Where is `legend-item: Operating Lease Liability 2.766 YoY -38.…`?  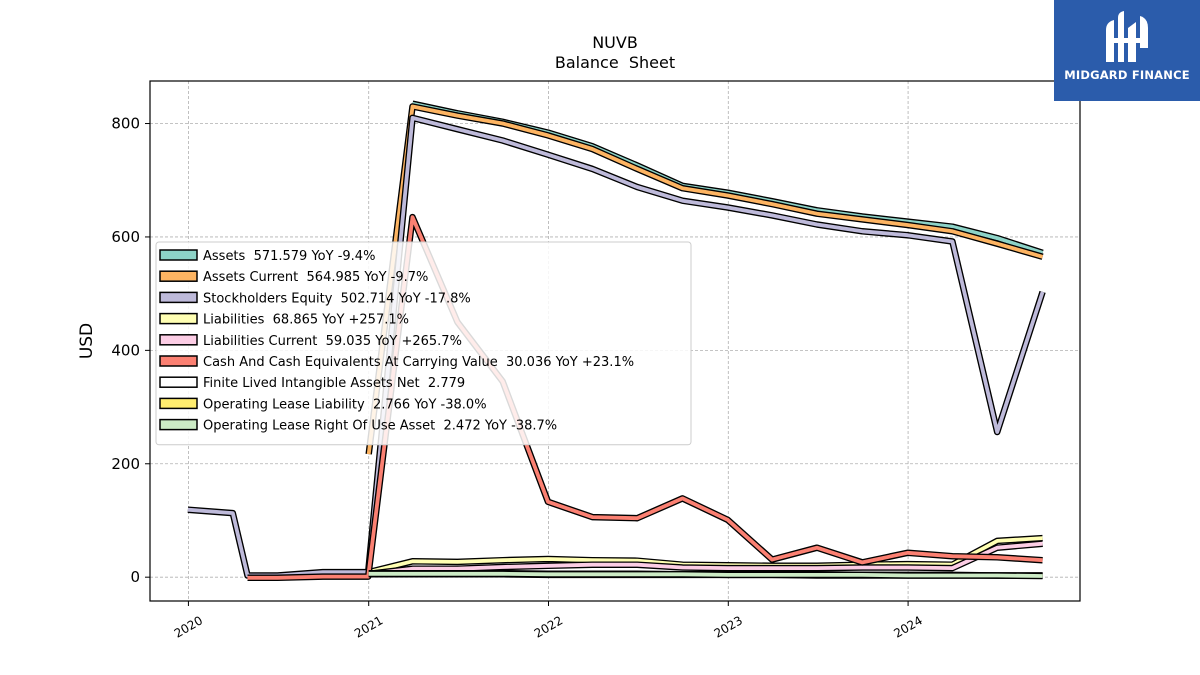
legend-item: Operating Lease Liability 2.766 YoY -38.… is located at coordinates (323, 404).